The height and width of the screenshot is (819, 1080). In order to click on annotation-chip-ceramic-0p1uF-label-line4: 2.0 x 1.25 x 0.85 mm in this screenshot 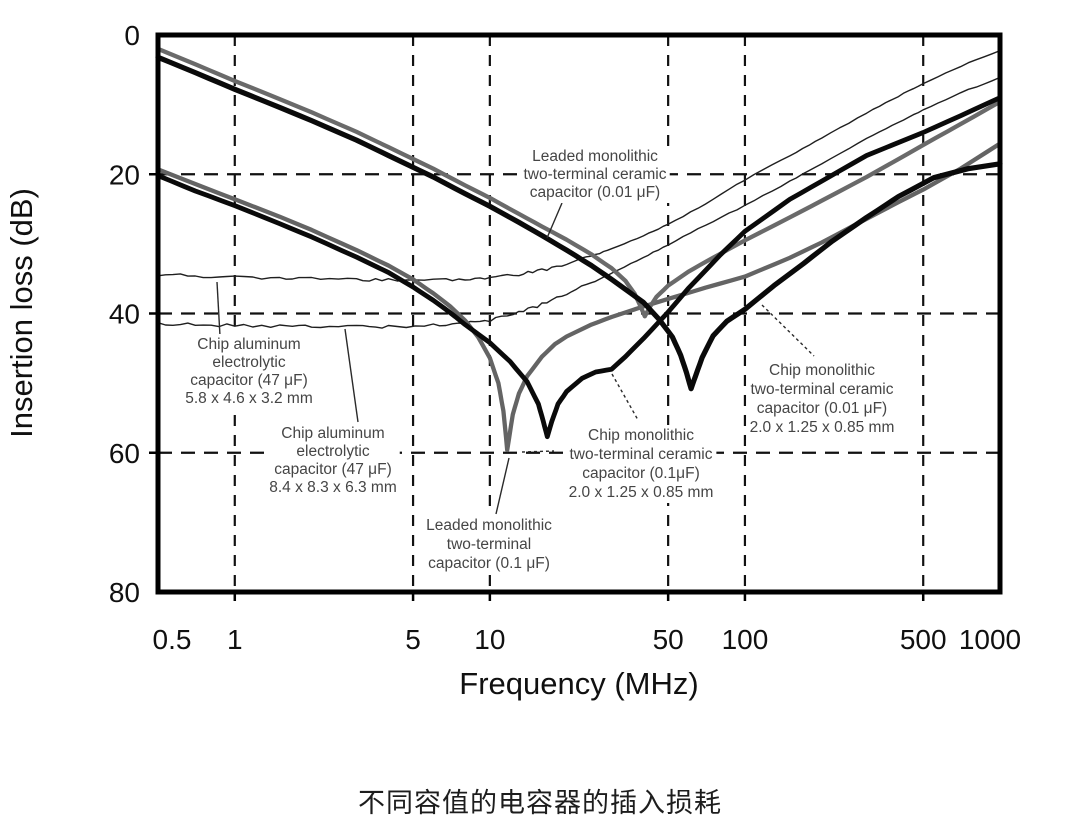, I will do `click(641, 492)`.